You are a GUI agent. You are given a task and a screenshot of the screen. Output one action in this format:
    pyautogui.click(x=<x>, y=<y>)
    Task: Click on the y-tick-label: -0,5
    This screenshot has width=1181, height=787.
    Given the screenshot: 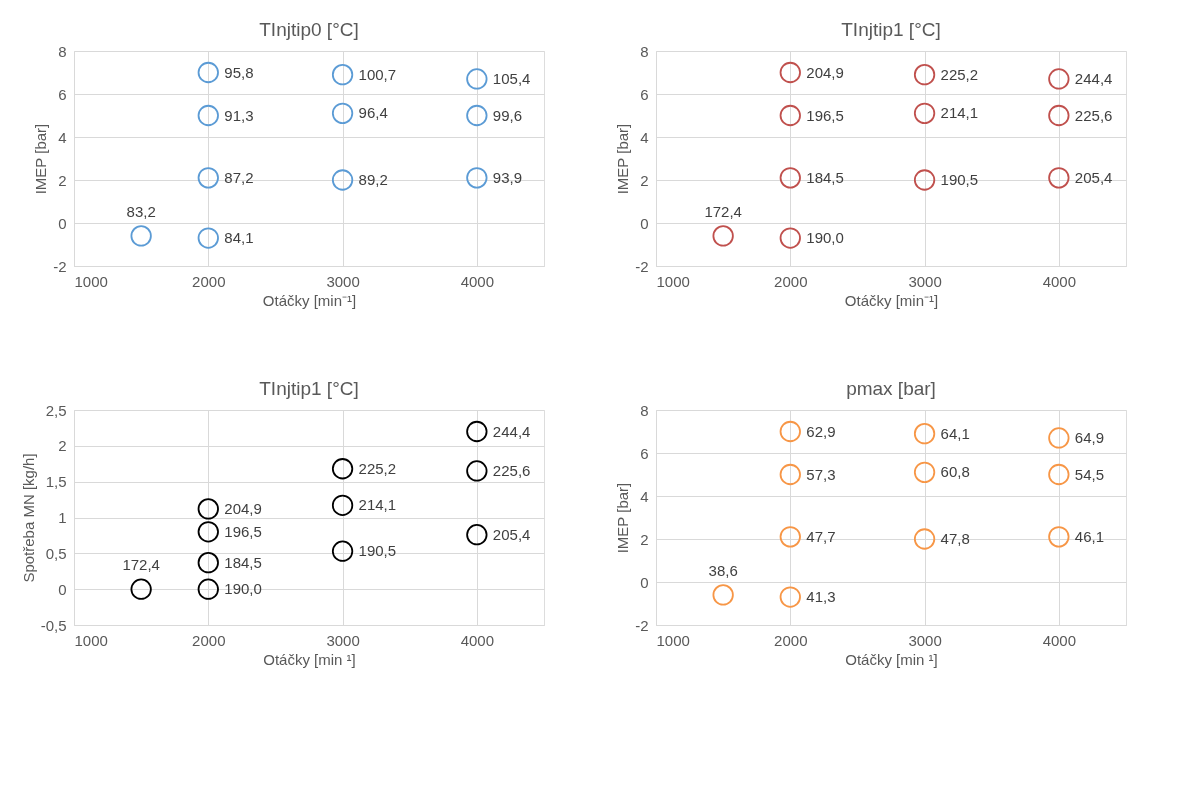 What is the action you would take?
    pyautogui.click(x=53, y=625)
    